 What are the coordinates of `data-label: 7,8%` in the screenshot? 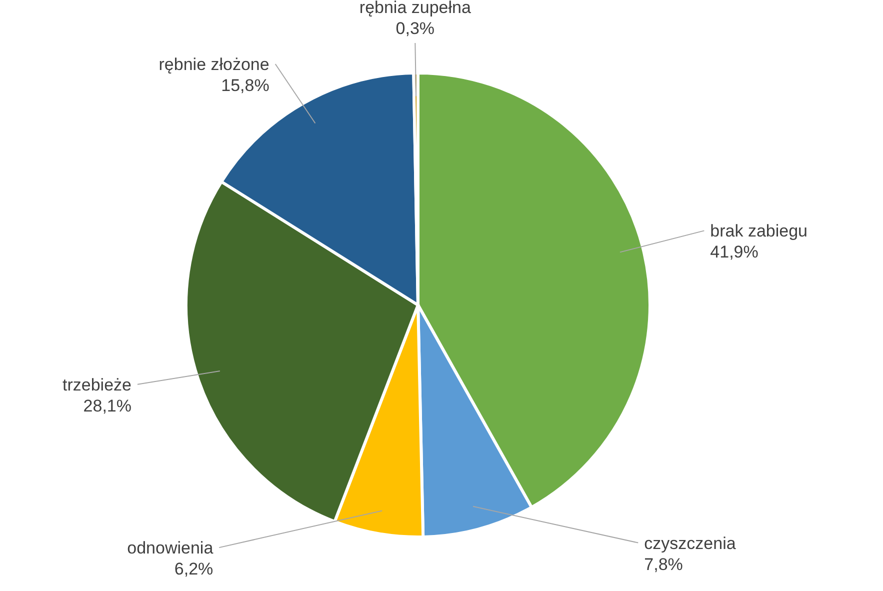 It's located at (663, 564).